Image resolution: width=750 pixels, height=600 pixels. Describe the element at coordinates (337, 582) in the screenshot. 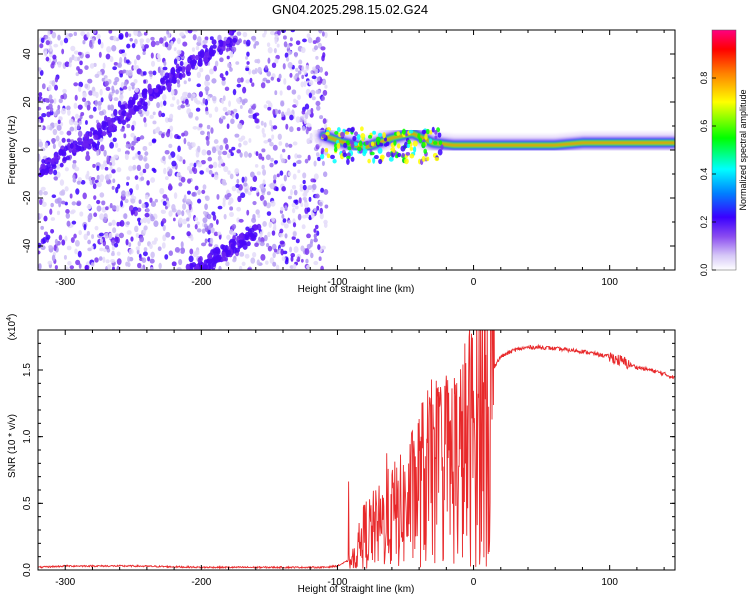

I see `snr-xtick-label: -100` at that location.